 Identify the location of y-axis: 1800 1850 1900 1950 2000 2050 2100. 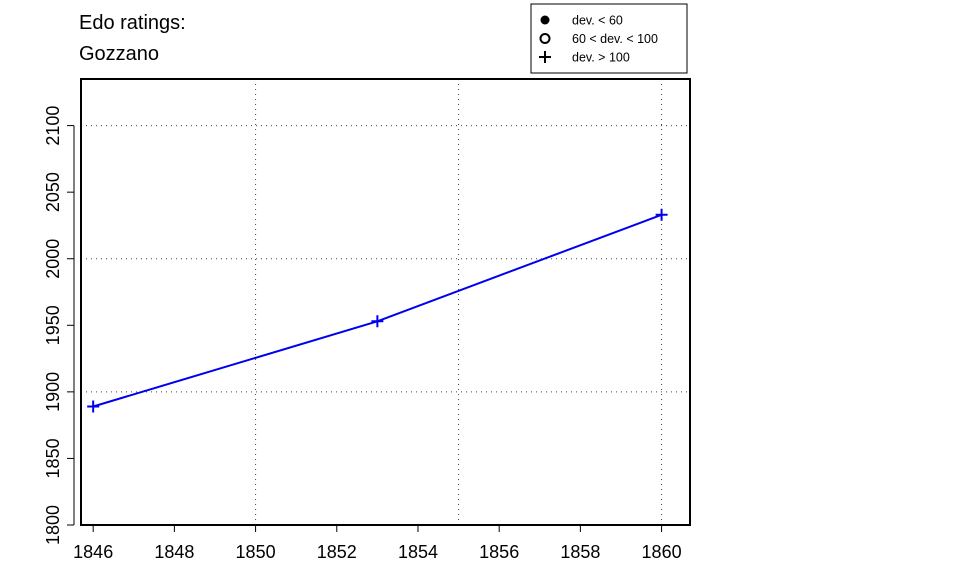
(59, 325).